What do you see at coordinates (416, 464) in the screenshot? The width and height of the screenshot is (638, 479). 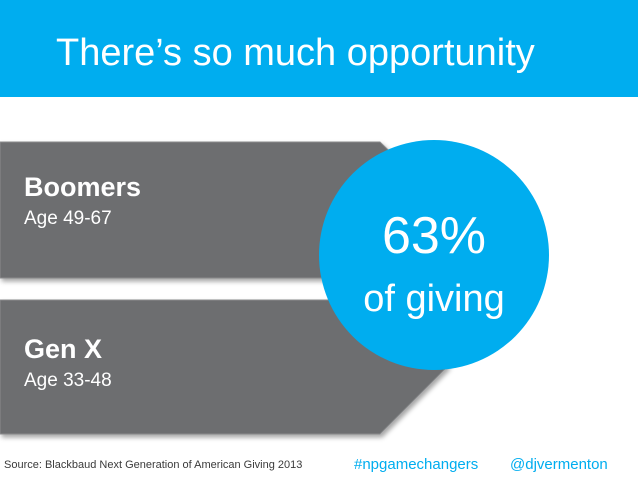 I see `hashtag: #npgamechangers` at bounding box center [416, 464].